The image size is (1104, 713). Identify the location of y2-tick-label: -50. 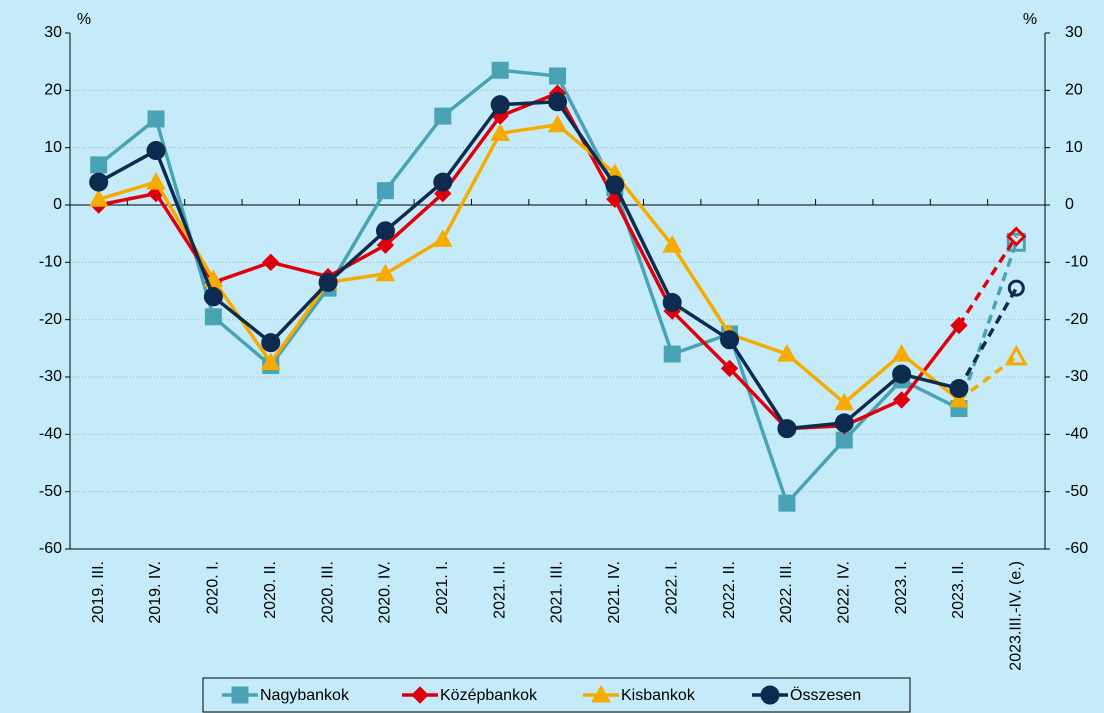
(1076, 491).